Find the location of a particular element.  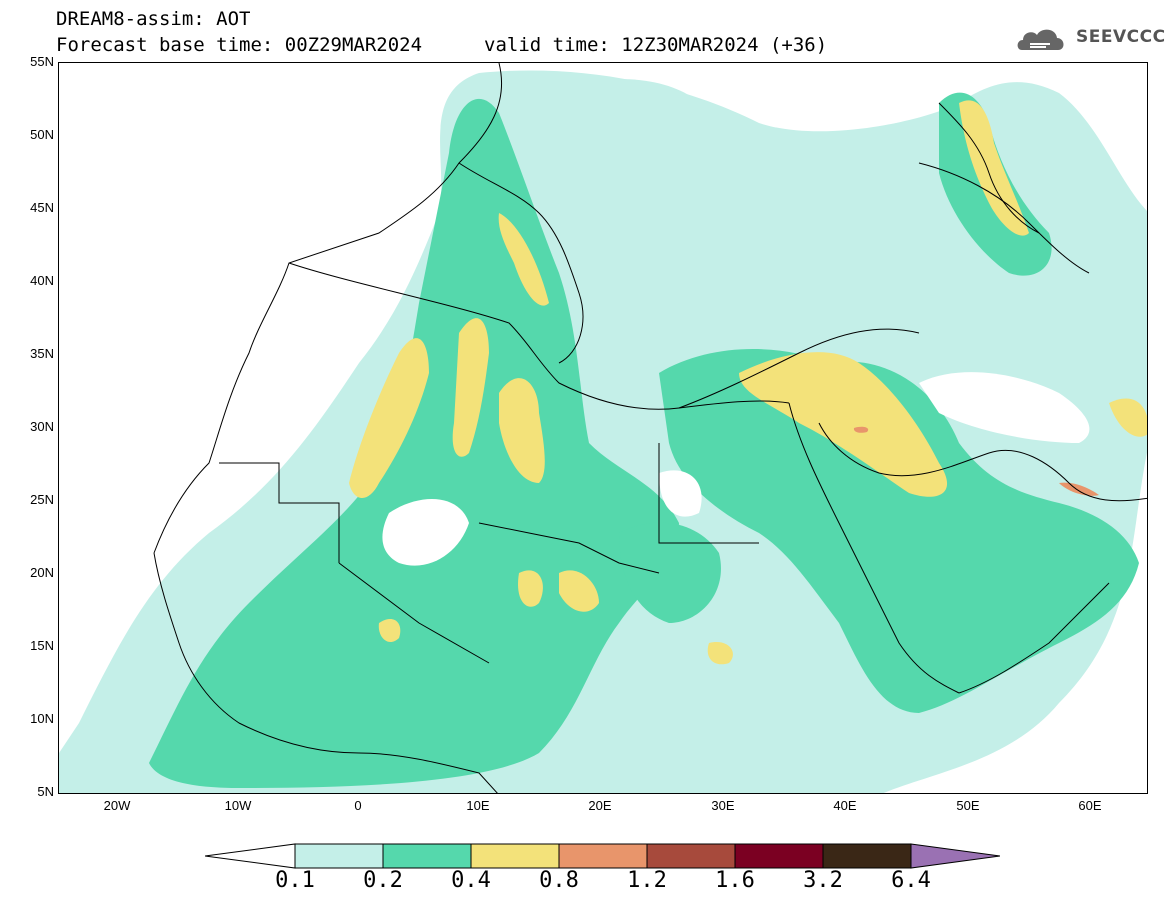

colorbar-label-0-4: 0.4 is located at coordinates (471, 880).